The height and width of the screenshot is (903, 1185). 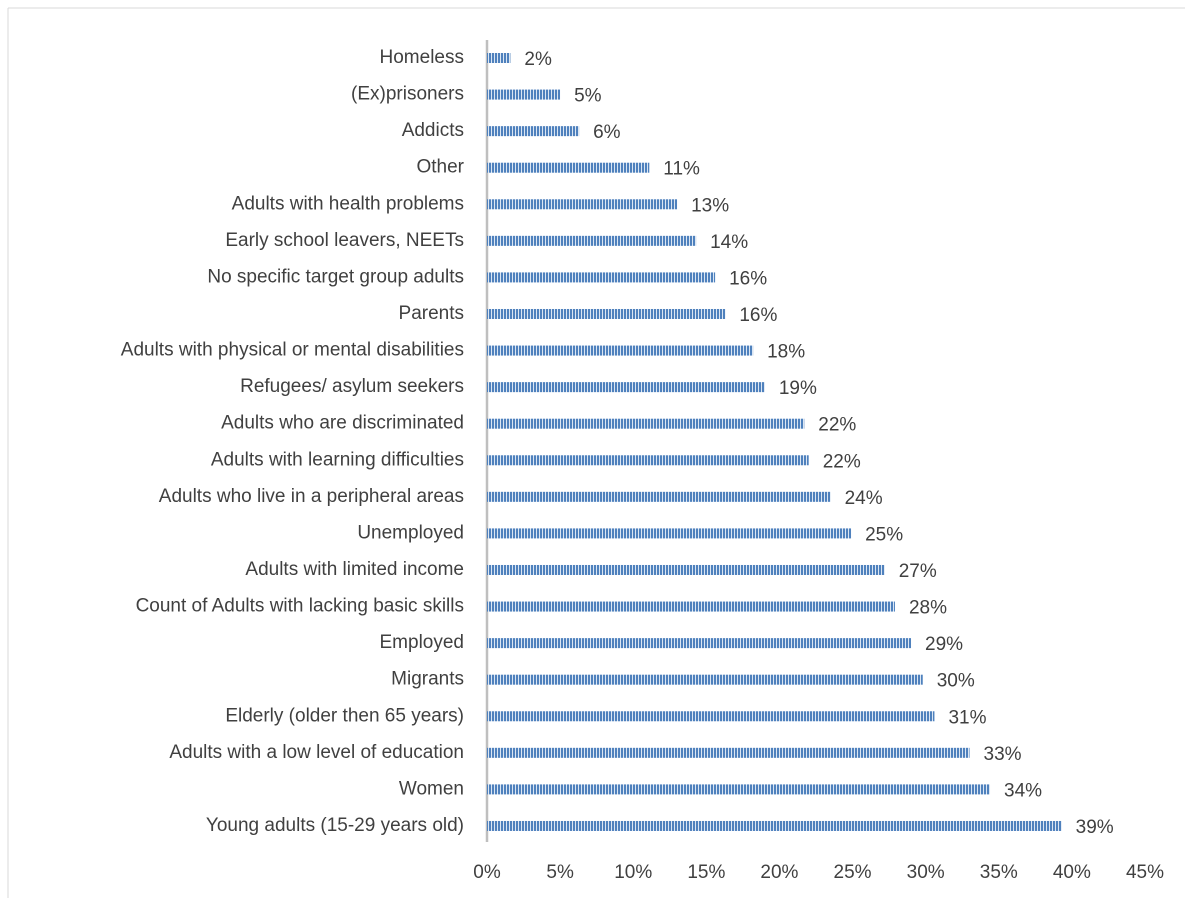 I want to click on value-label: 30%, so click(x=956, y=681).